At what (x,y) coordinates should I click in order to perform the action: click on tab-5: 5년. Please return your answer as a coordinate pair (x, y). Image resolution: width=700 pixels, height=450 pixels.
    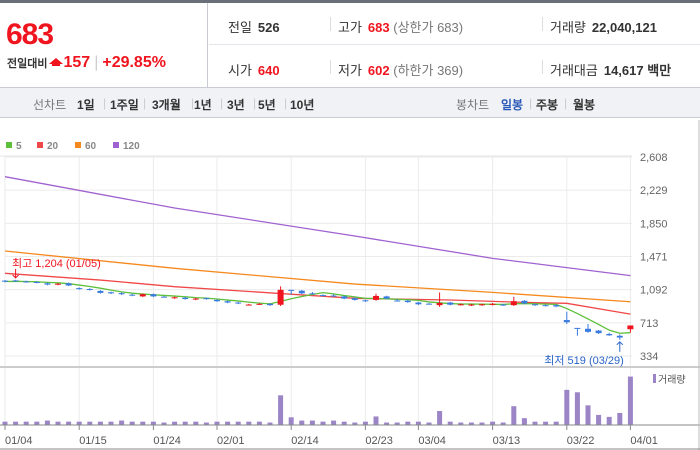
    Looking at the image, I should click on (267, 105).